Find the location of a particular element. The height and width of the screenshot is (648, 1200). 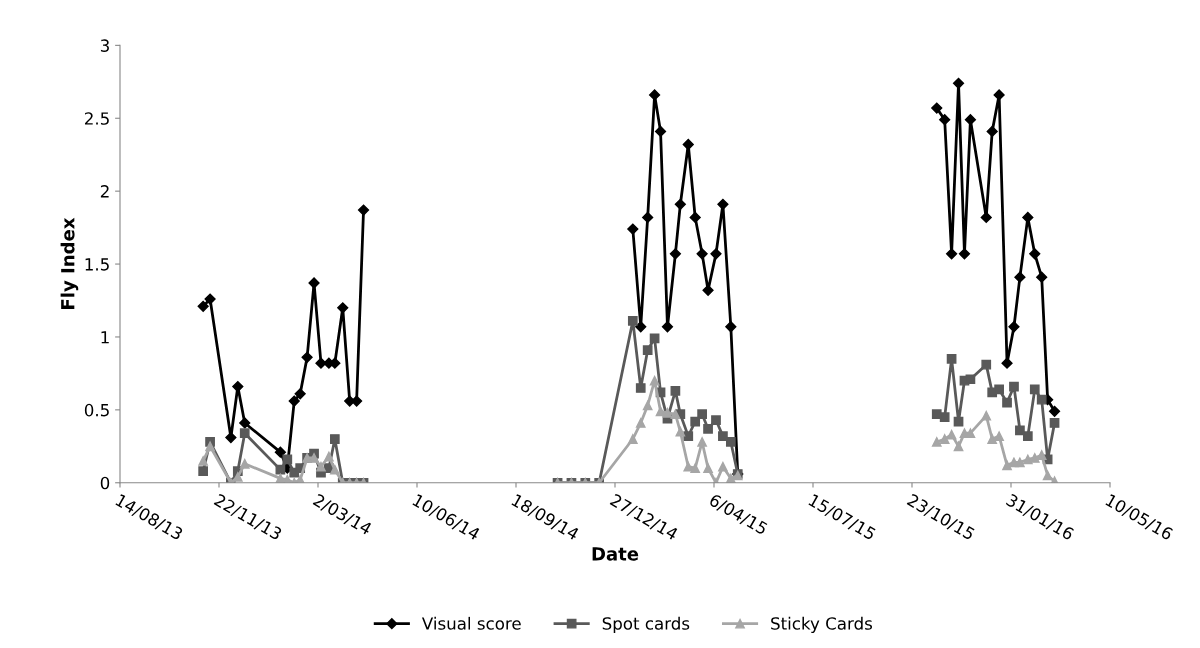

legend-label: Visual score is located at coordinates (471, 623).